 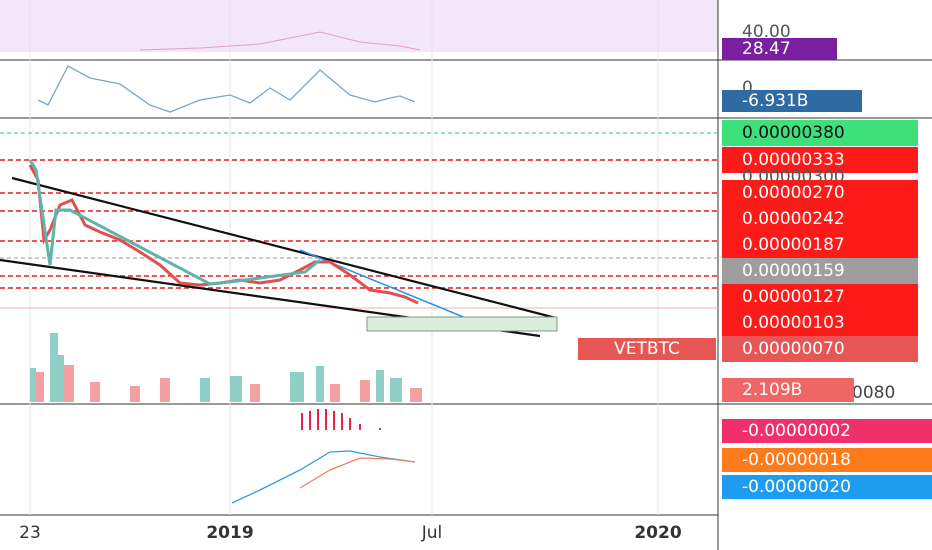 I want to click on macd-line, so click(x=323, y=477).